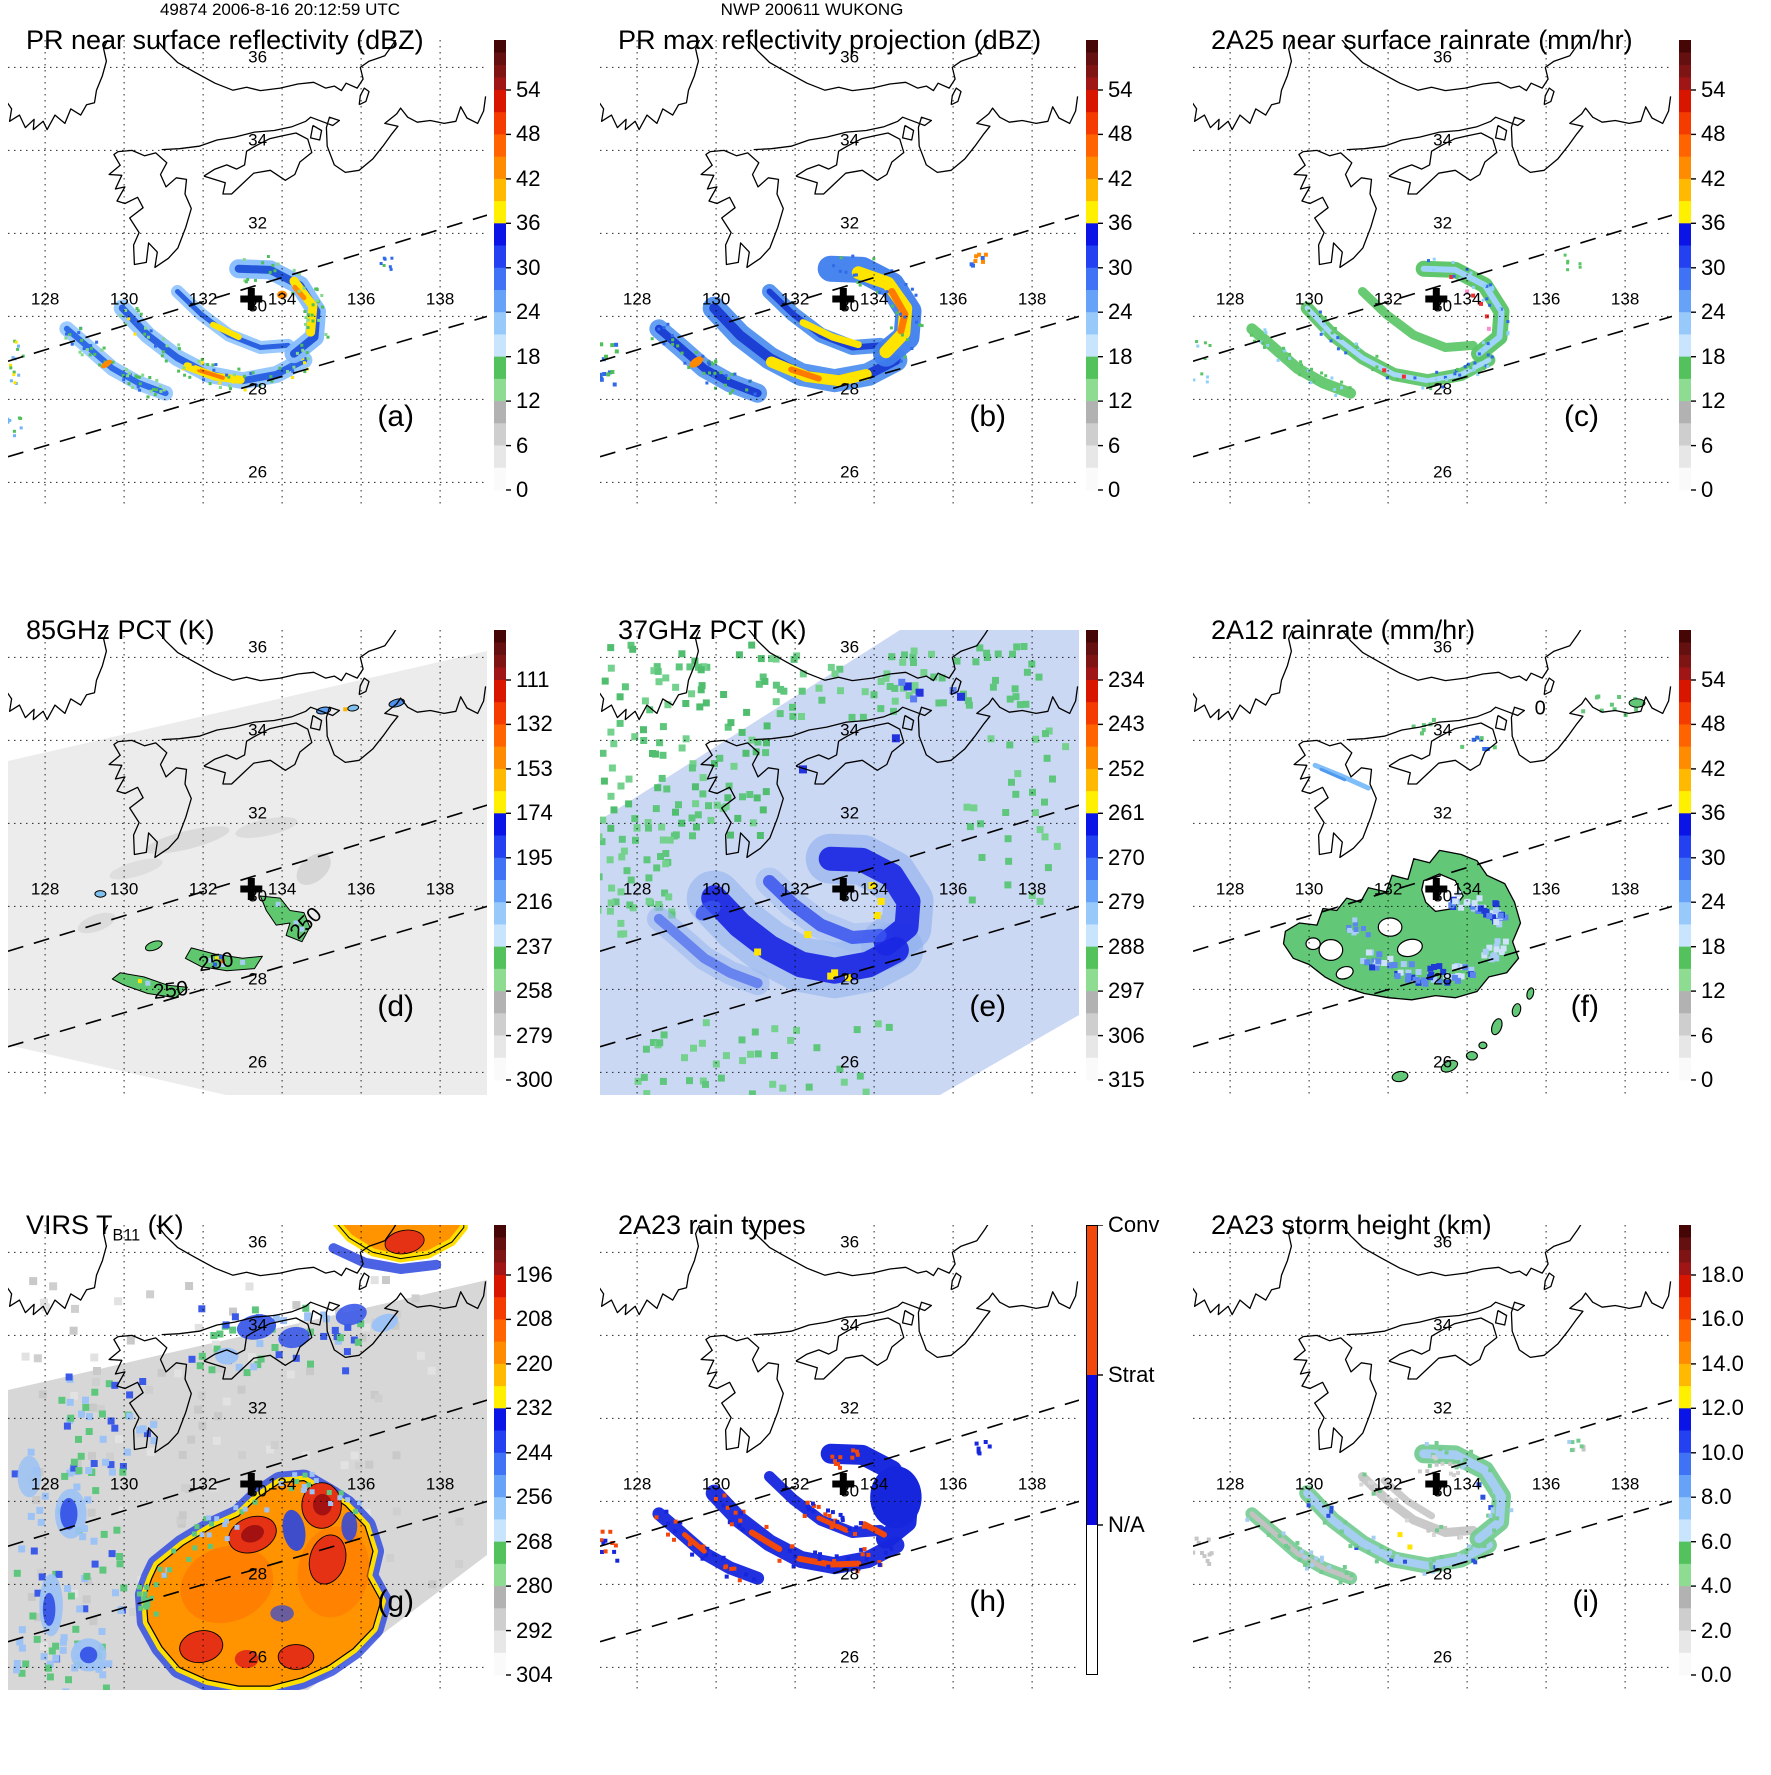 This screenshot has height=1775, width=1771. Describe the element at coordinates (120, 630) in the screenshot. I see `panel-d-title: 85GHz PCT (K)` at that location.